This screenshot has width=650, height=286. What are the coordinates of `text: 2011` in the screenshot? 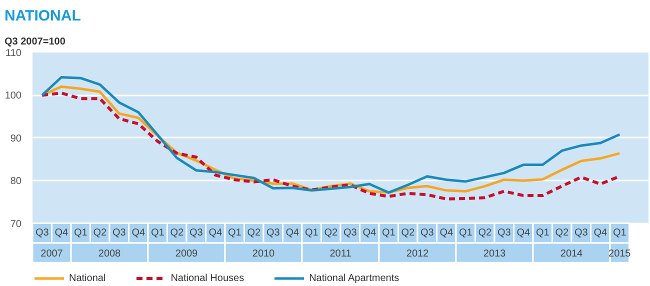 It's located at (341, 254).